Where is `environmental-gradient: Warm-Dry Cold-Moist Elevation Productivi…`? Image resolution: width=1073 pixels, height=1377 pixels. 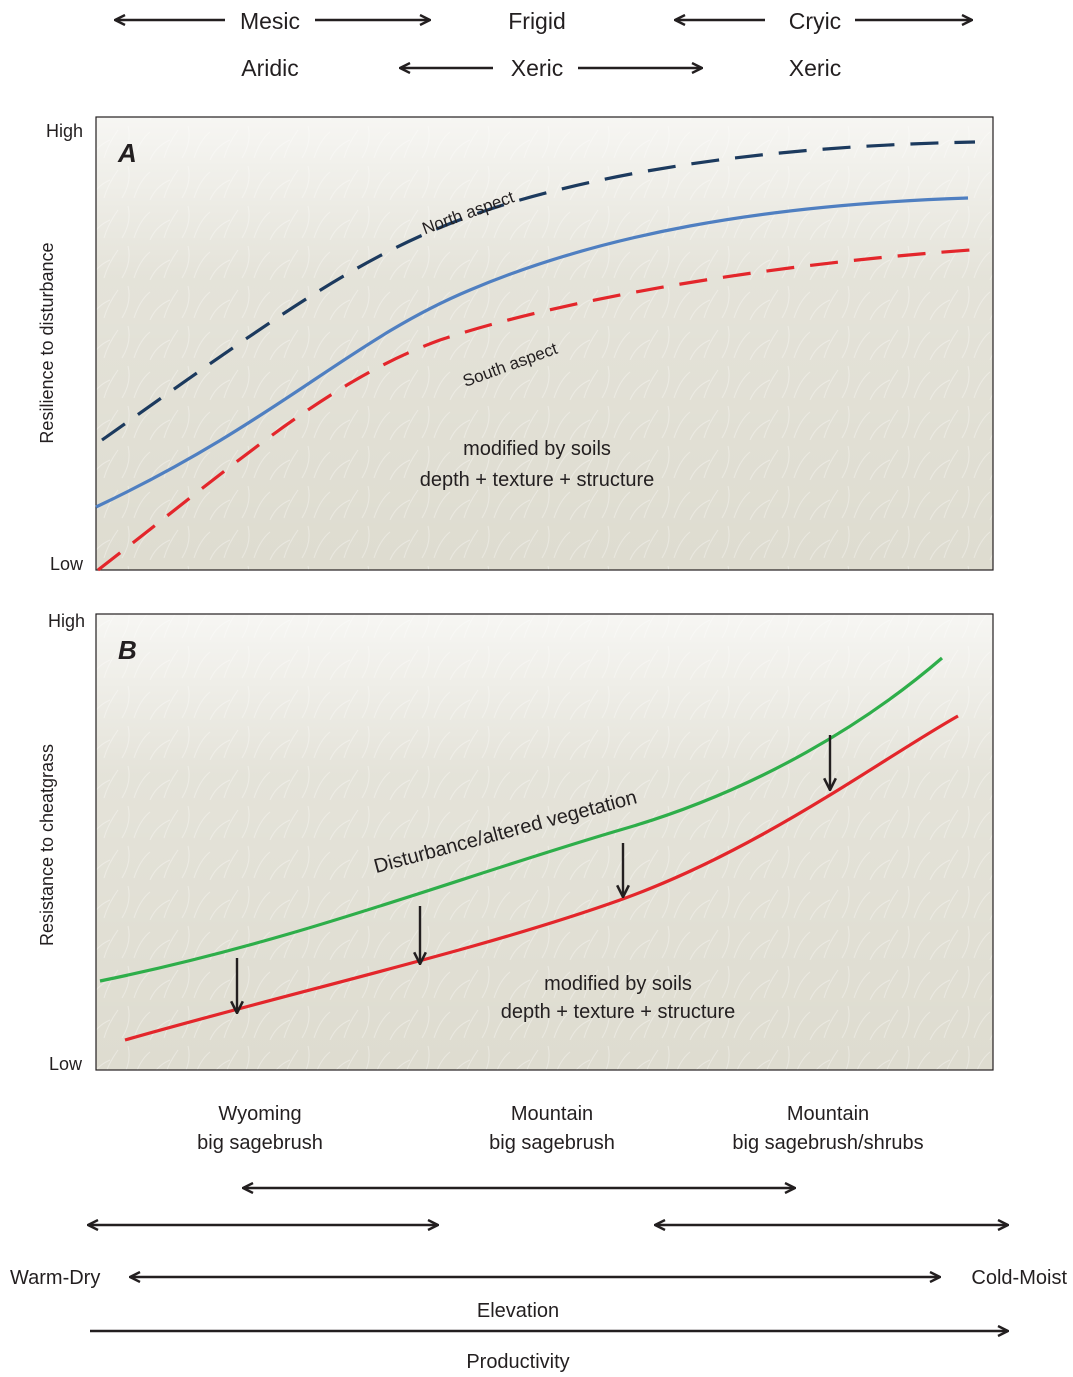
environmental-gradient: Warm-Dry Cold-Moist Elevation Productivi… is located at coordinates (538, 1320).